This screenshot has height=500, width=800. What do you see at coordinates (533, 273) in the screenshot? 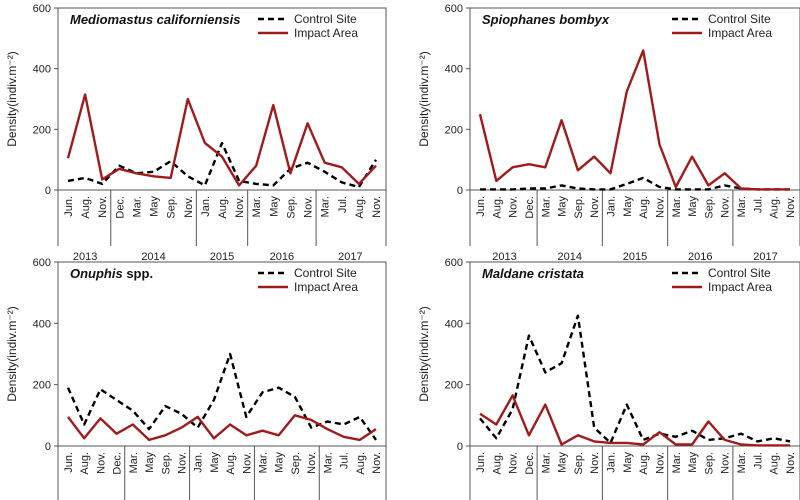
I see `panel-title: Maldane cristata` at bounding box center [533, 273].